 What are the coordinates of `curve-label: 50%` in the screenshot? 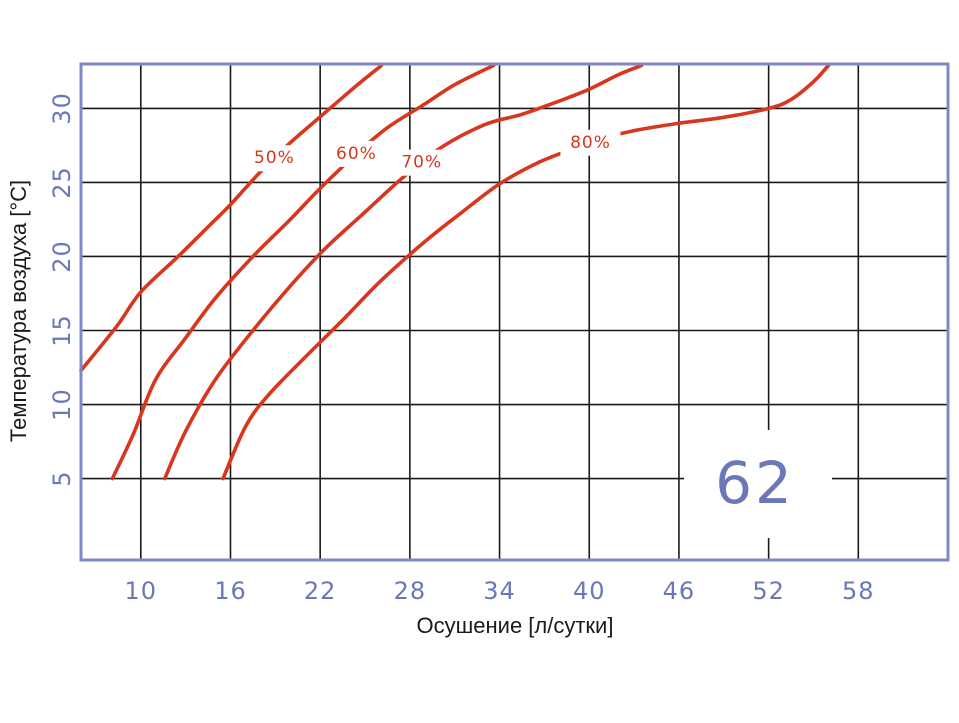 It's located at (274, 158).